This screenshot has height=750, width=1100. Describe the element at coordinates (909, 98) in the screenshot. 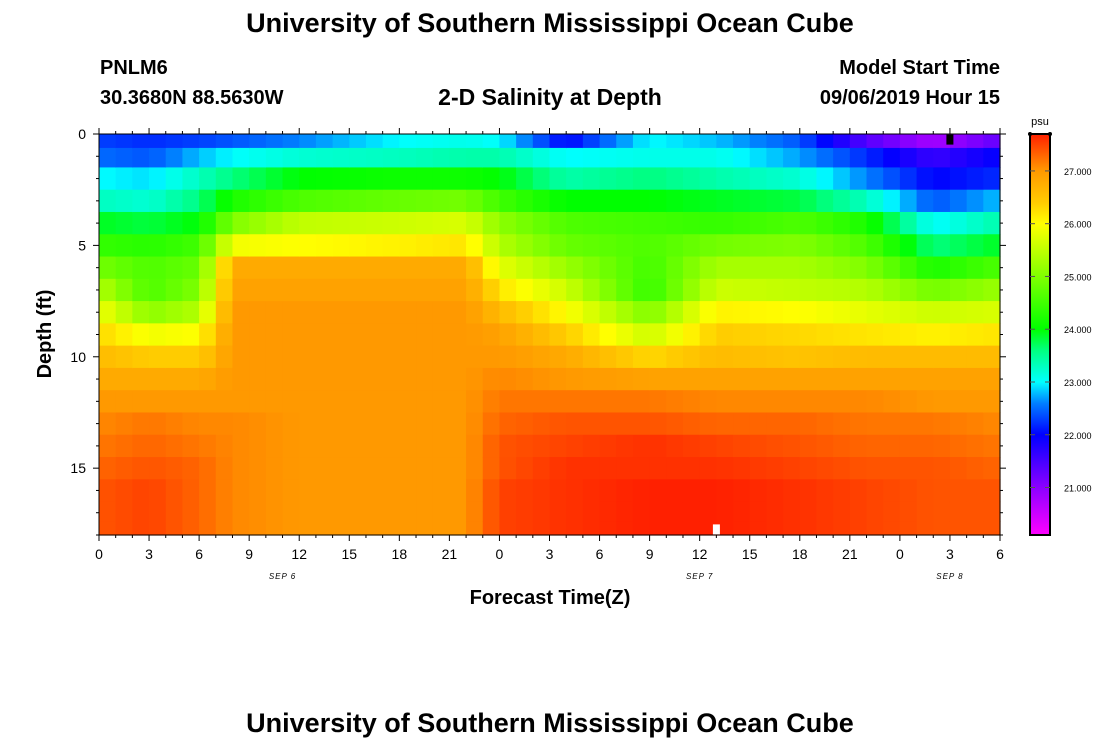

I see `model-start-value: 09/06/2019 Hour 15` at that location.